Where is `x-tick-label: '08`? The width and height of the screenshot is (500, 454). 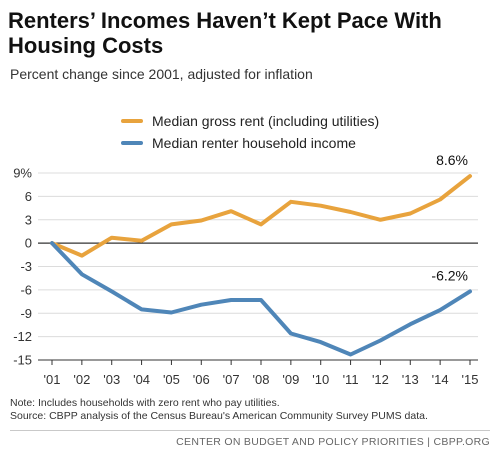
x-tick-label: '08 is located at coordinates (261, 379).